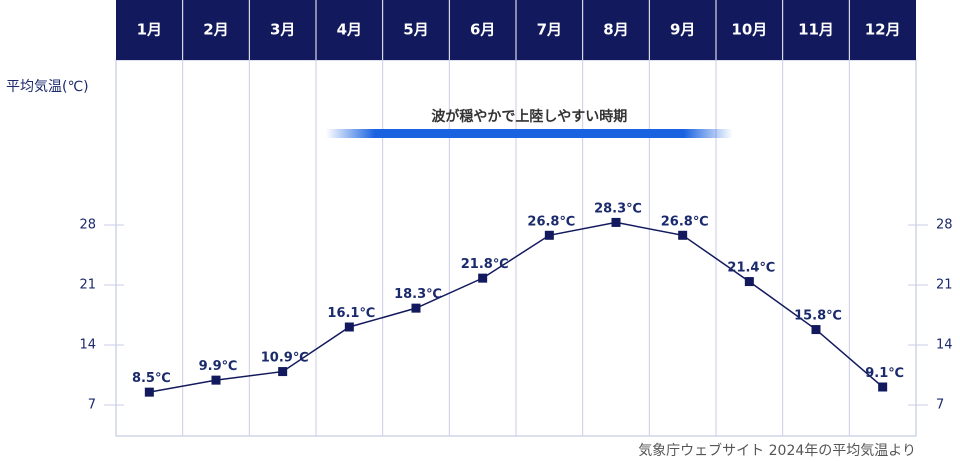 This screenshot has height=462, width=960. I want to click on month-header-label: 5月, so click(415, 30).